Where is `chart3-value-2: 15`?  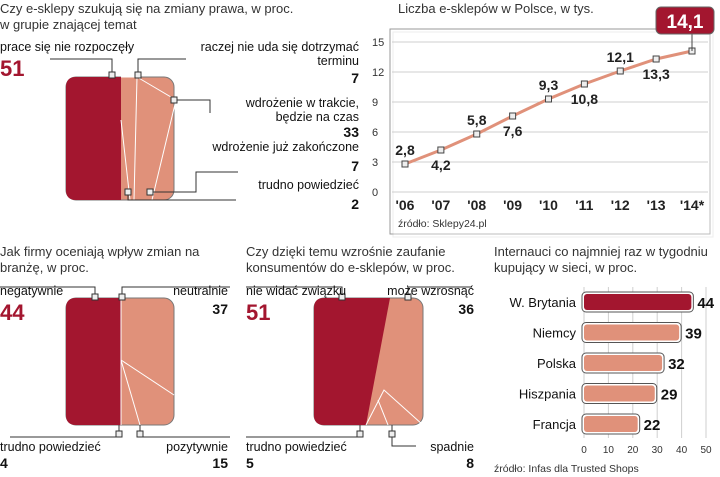 chart3-value-2: 15 is located at coordinates (220, 463).